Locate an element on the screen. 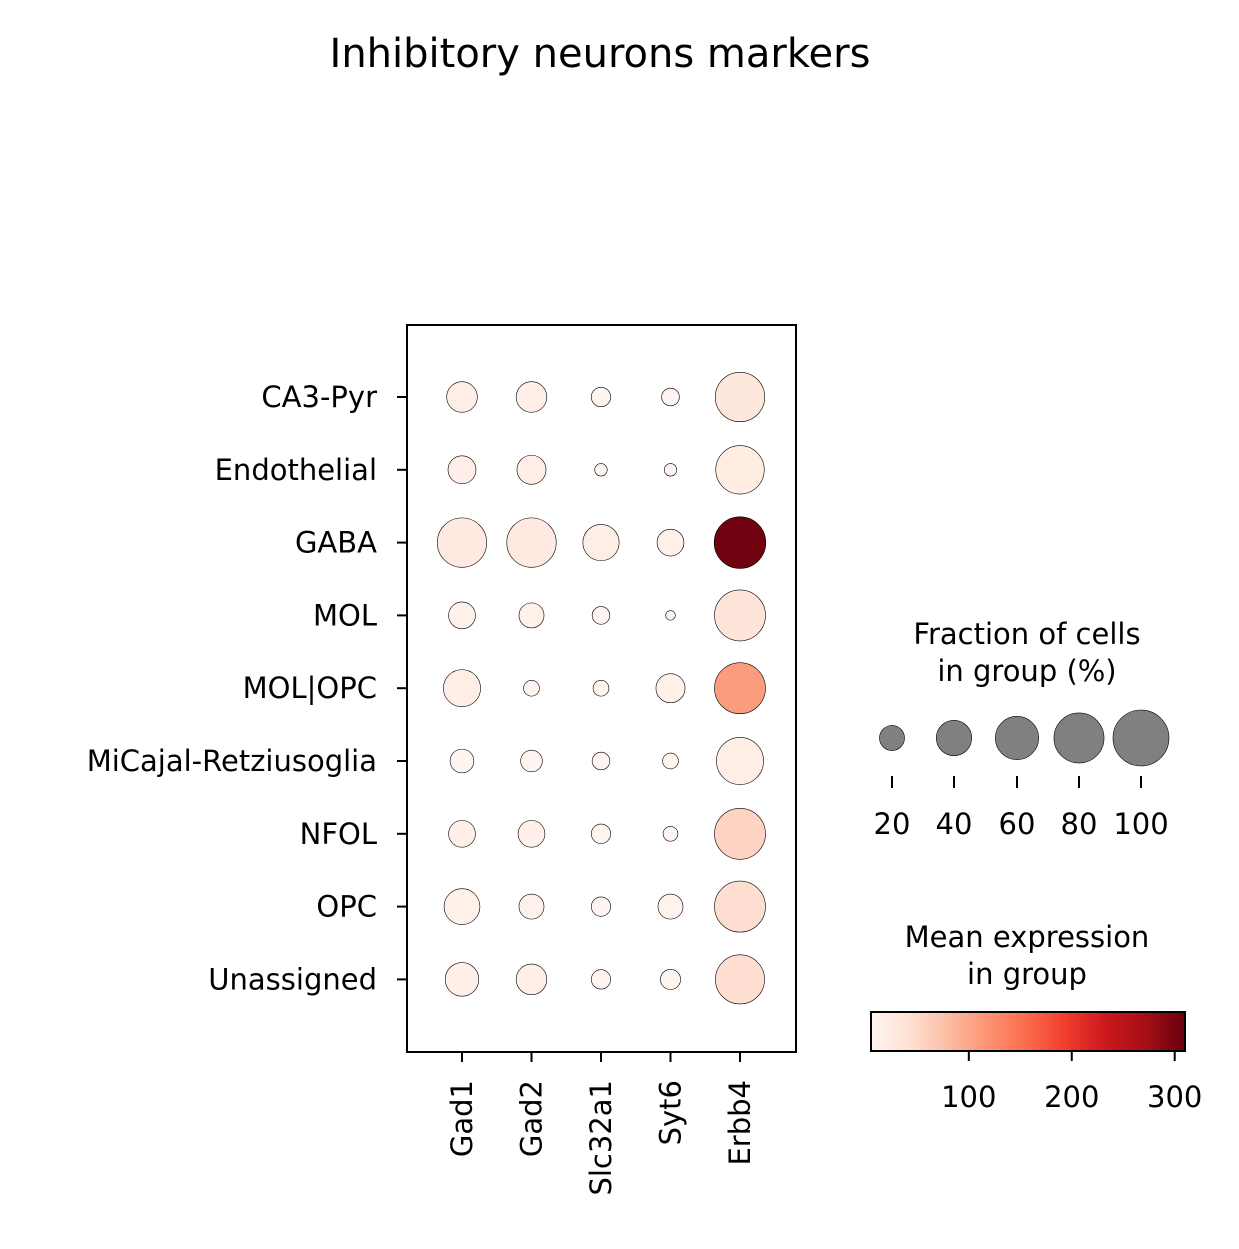 The height and width of the screenshot is (1249, 1239). dot-grid is located at coordinates (601, 688).